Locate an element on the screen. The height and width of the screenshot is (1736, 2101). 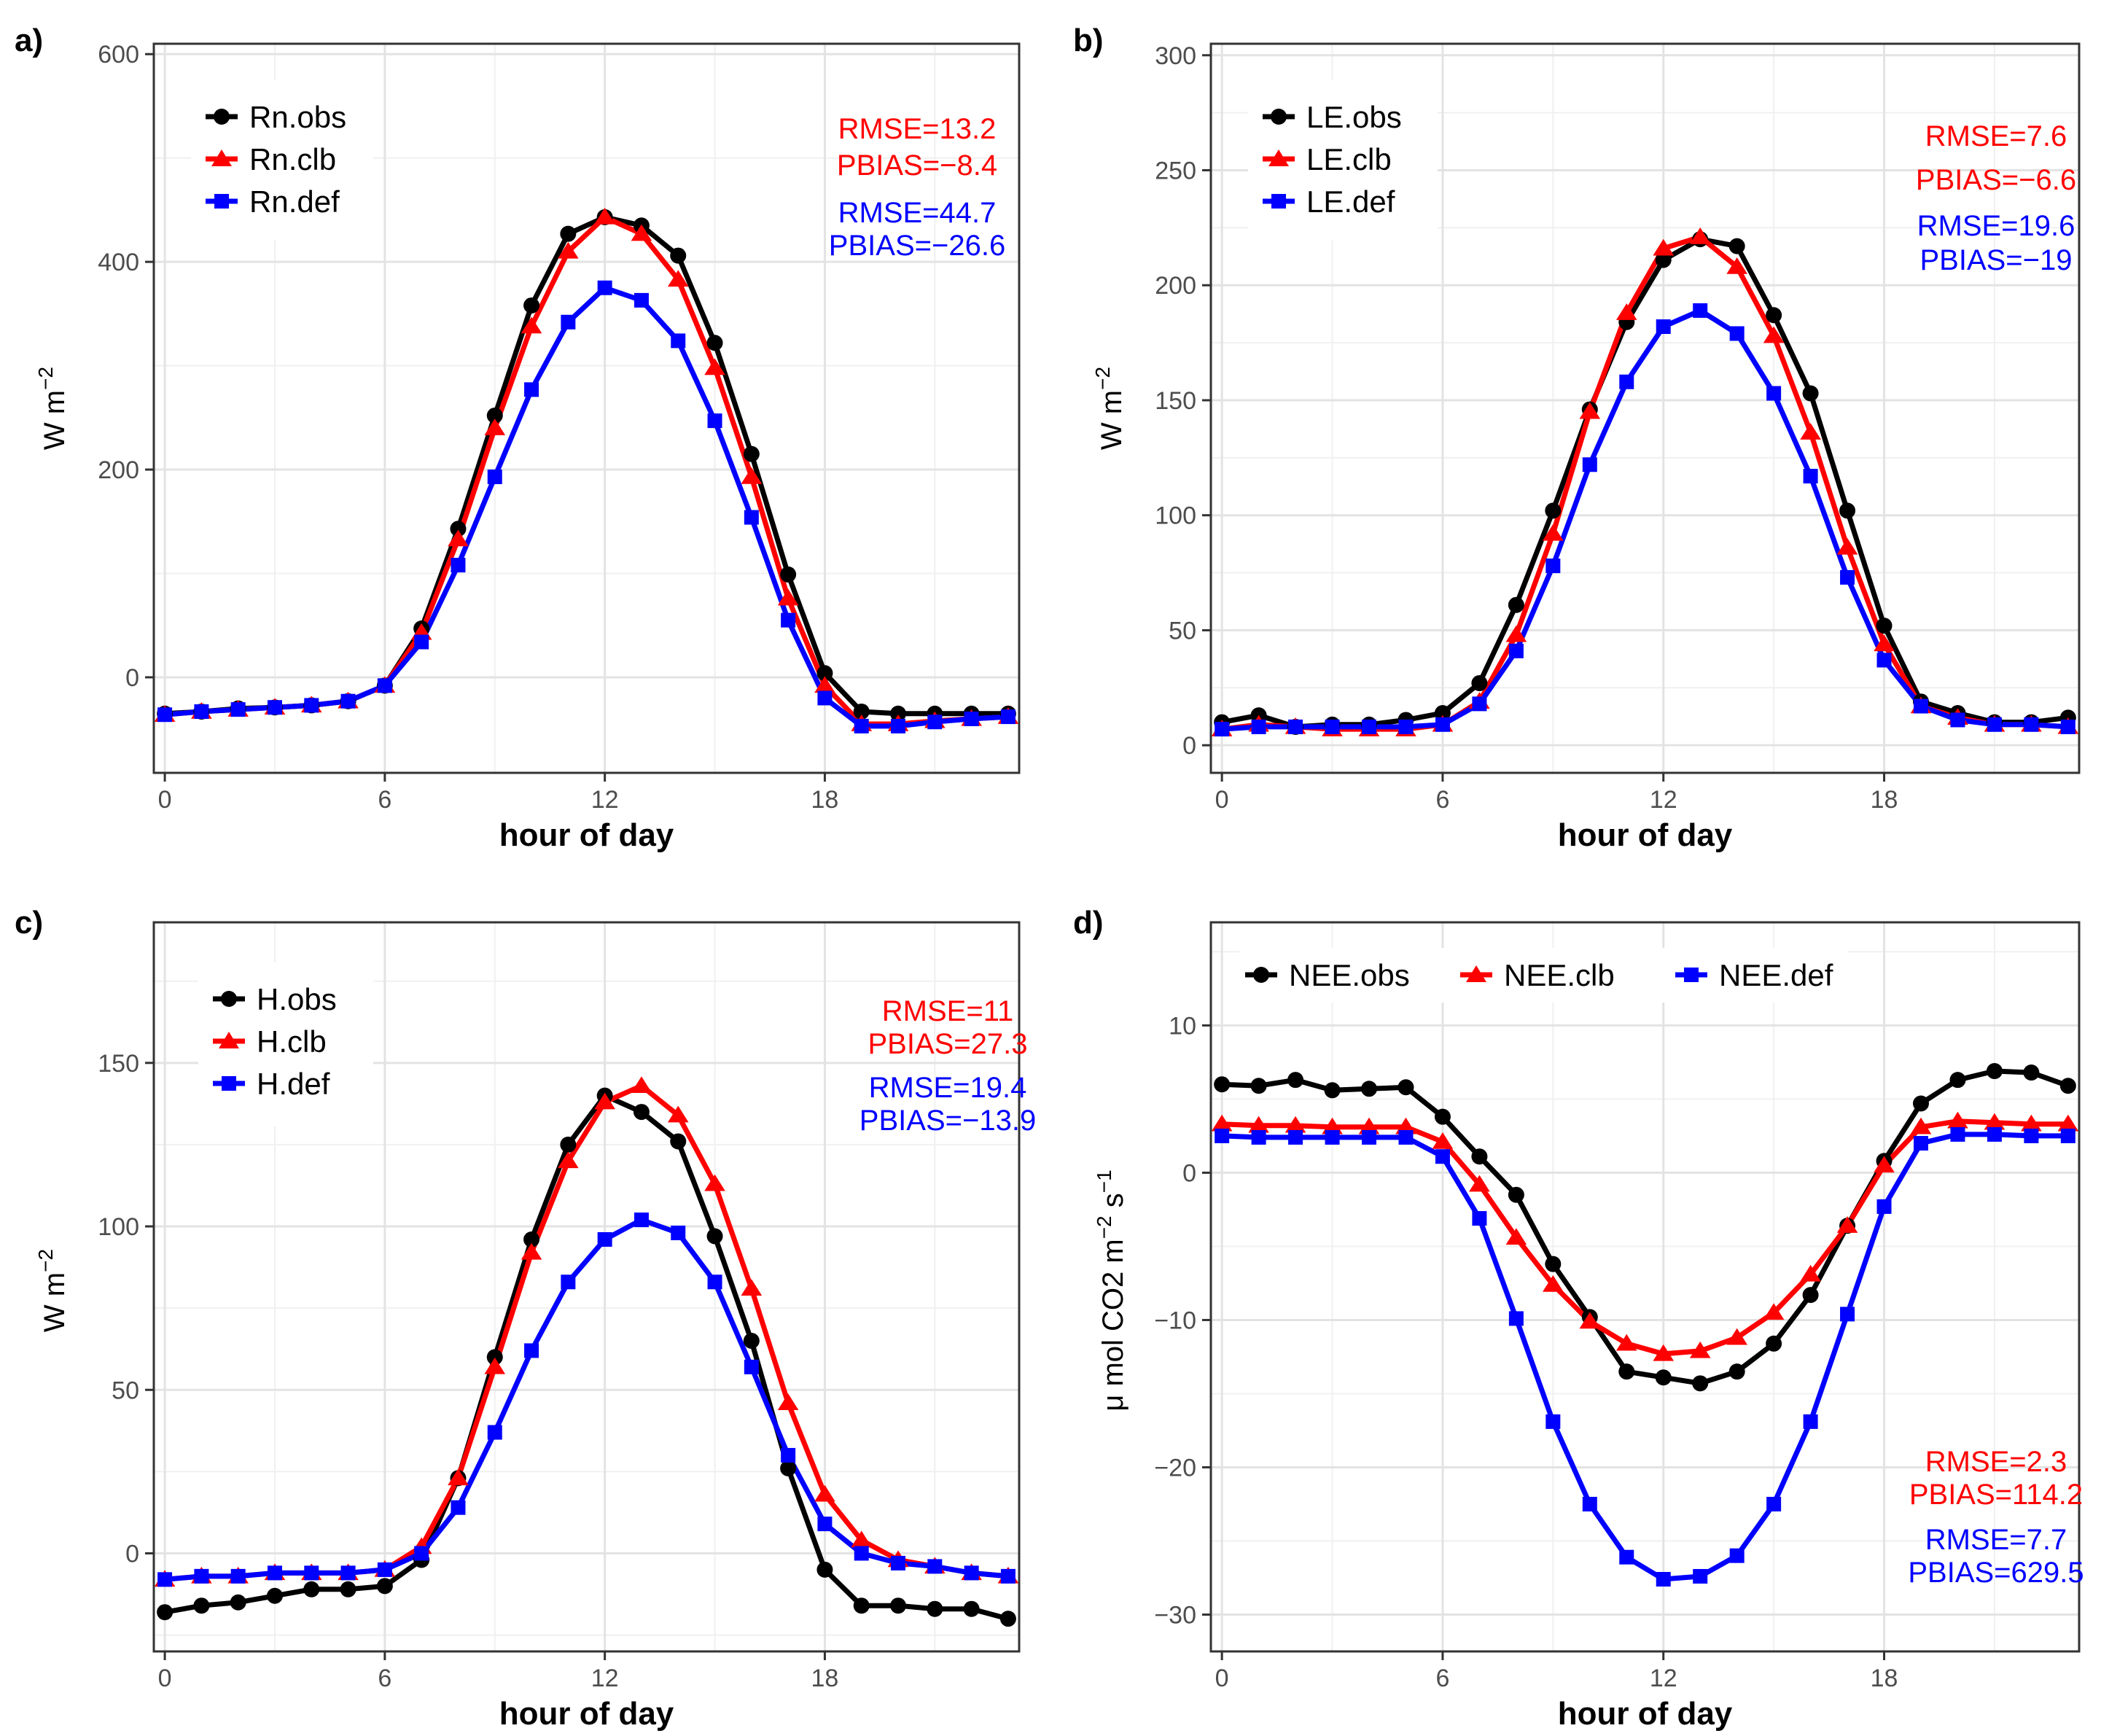
y-tick-label: 400 is located at coordinates (119, 262).